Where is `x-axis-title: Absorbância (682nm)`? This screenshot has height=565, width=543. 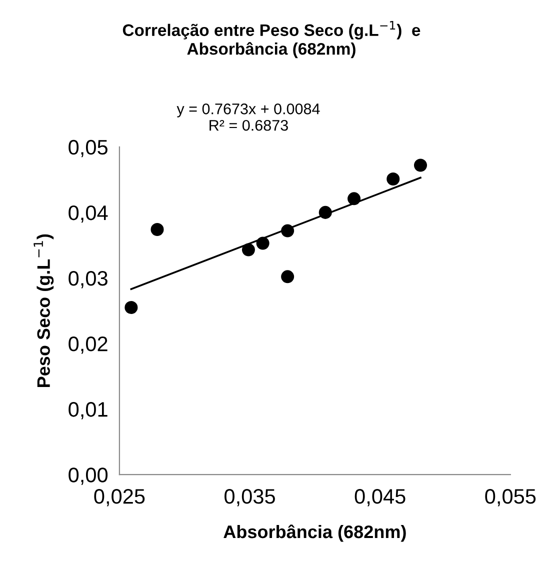 x-axis-title: Absorbância (682nm) is located at coordinates (315, 533).